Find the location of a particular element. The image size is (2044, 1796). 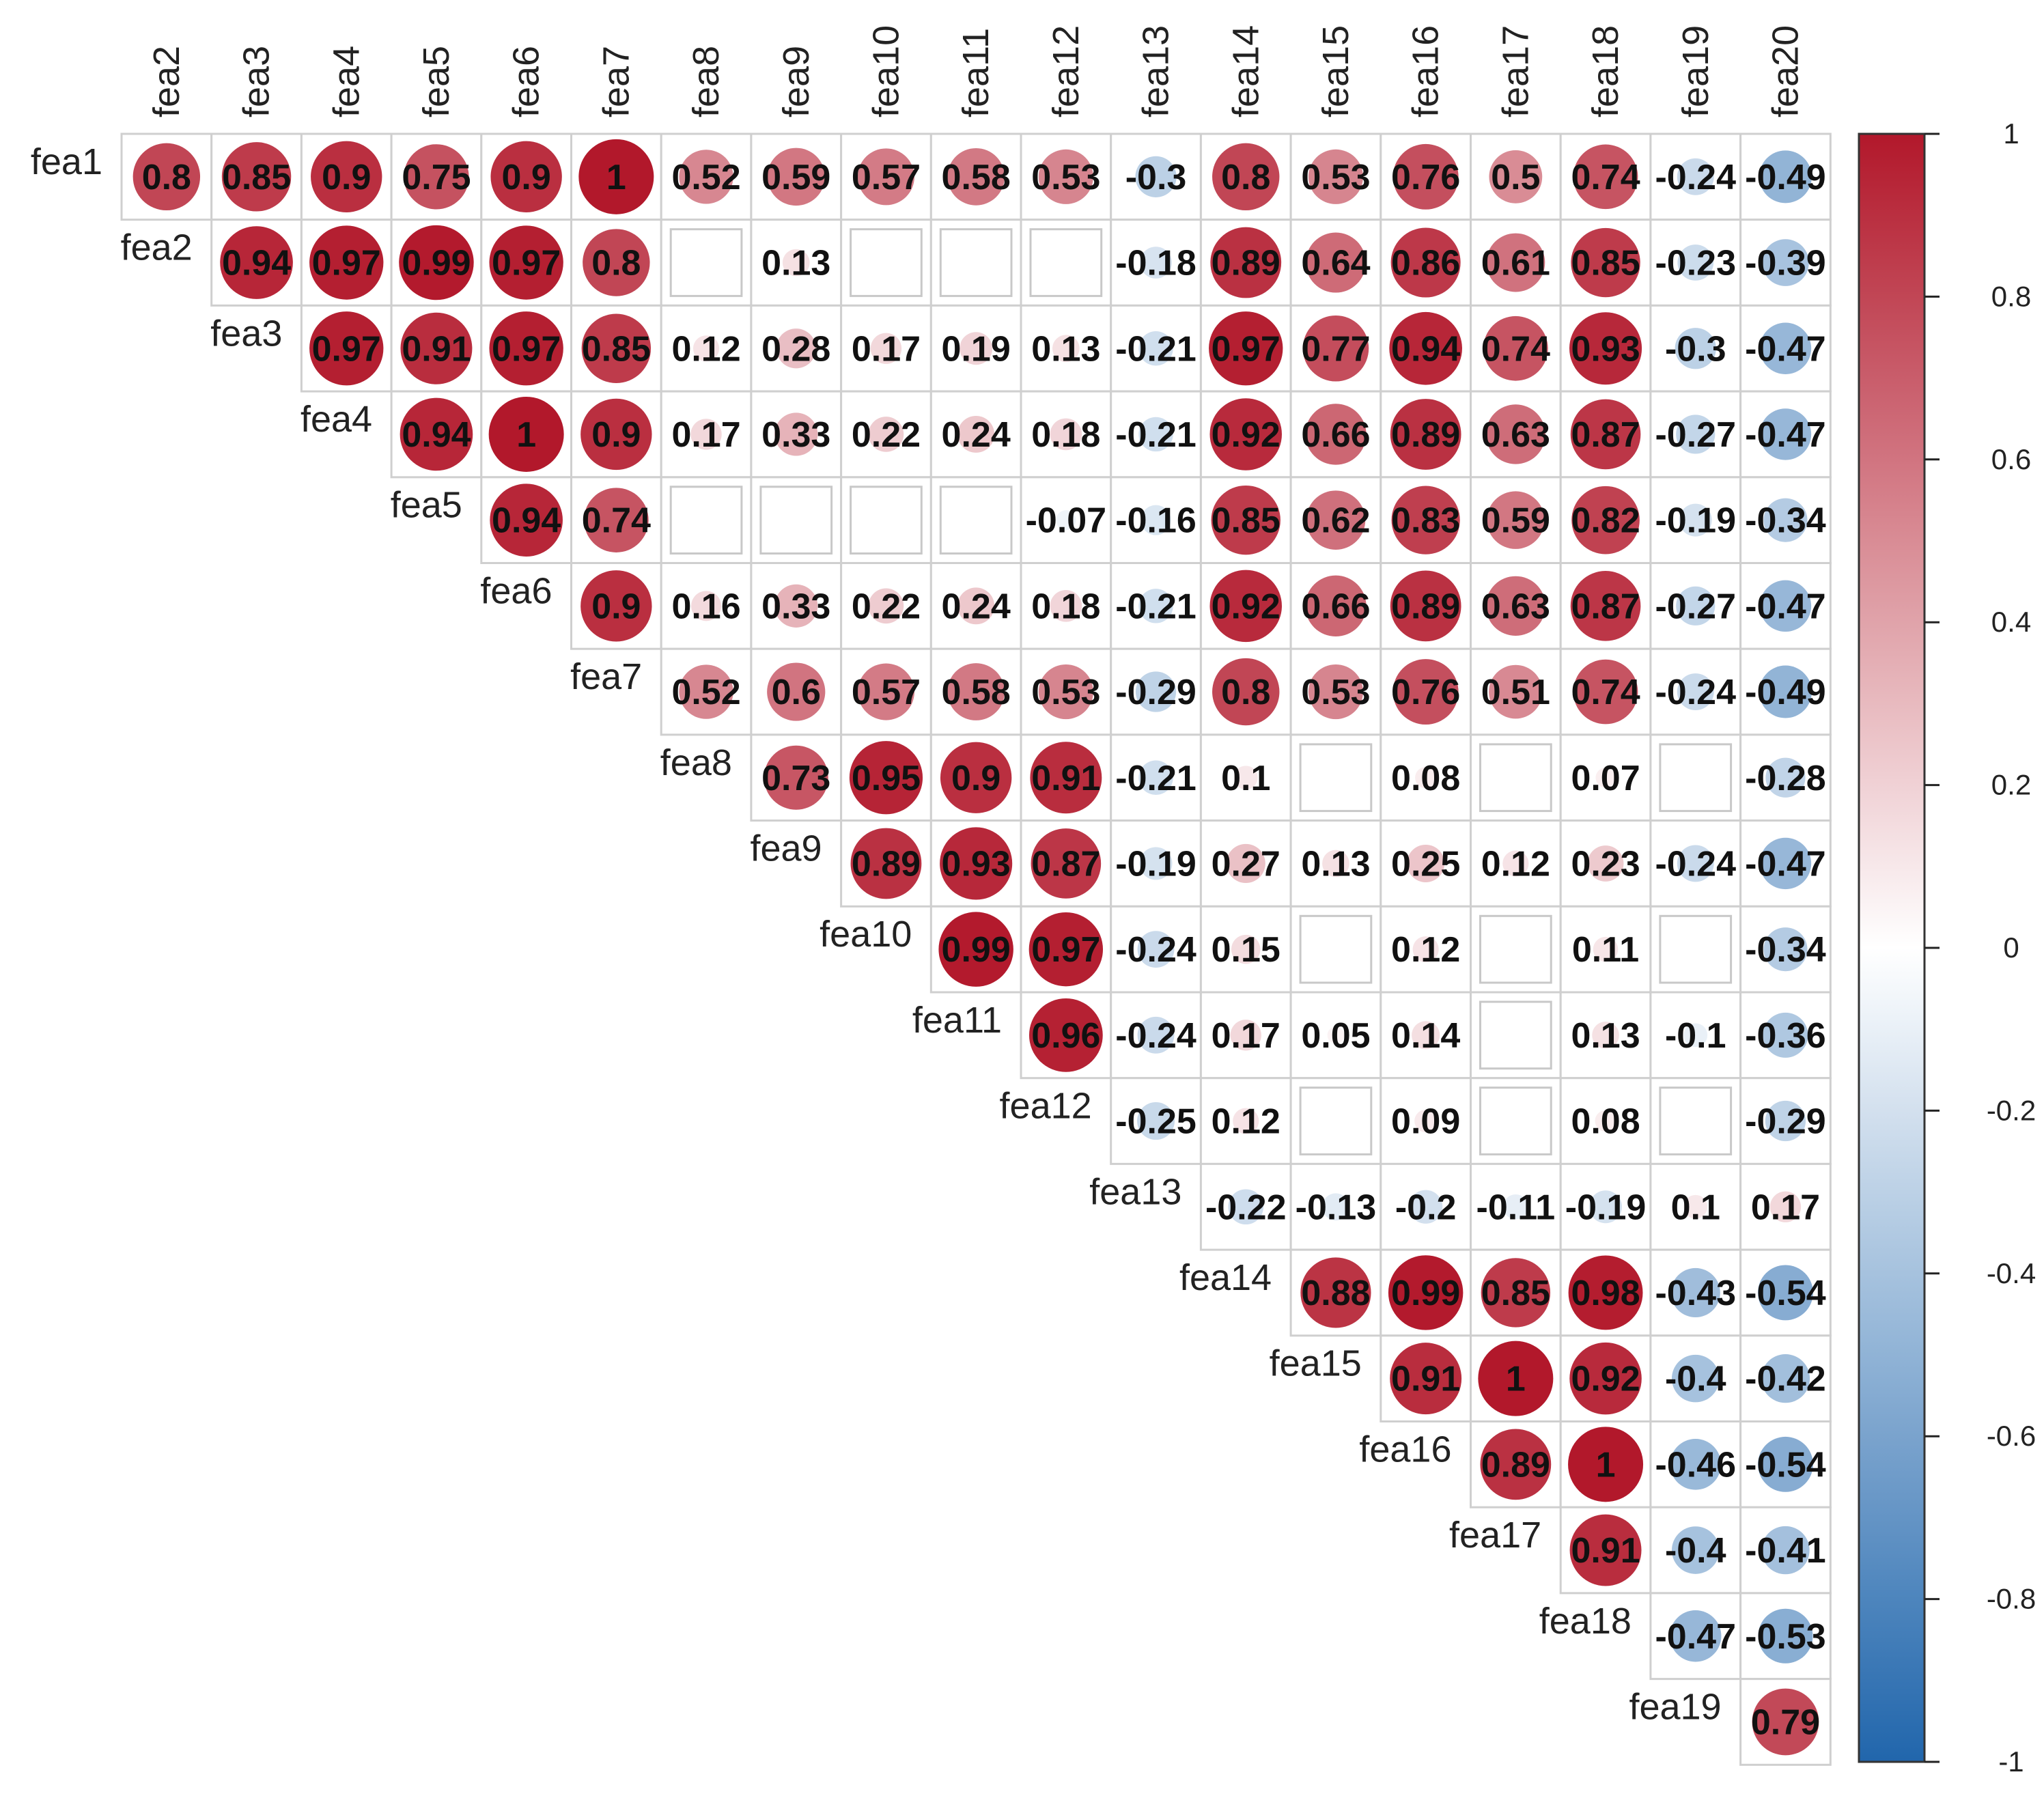

correlation-value-label: -0.1 is located at coordinates (1695, 1036).